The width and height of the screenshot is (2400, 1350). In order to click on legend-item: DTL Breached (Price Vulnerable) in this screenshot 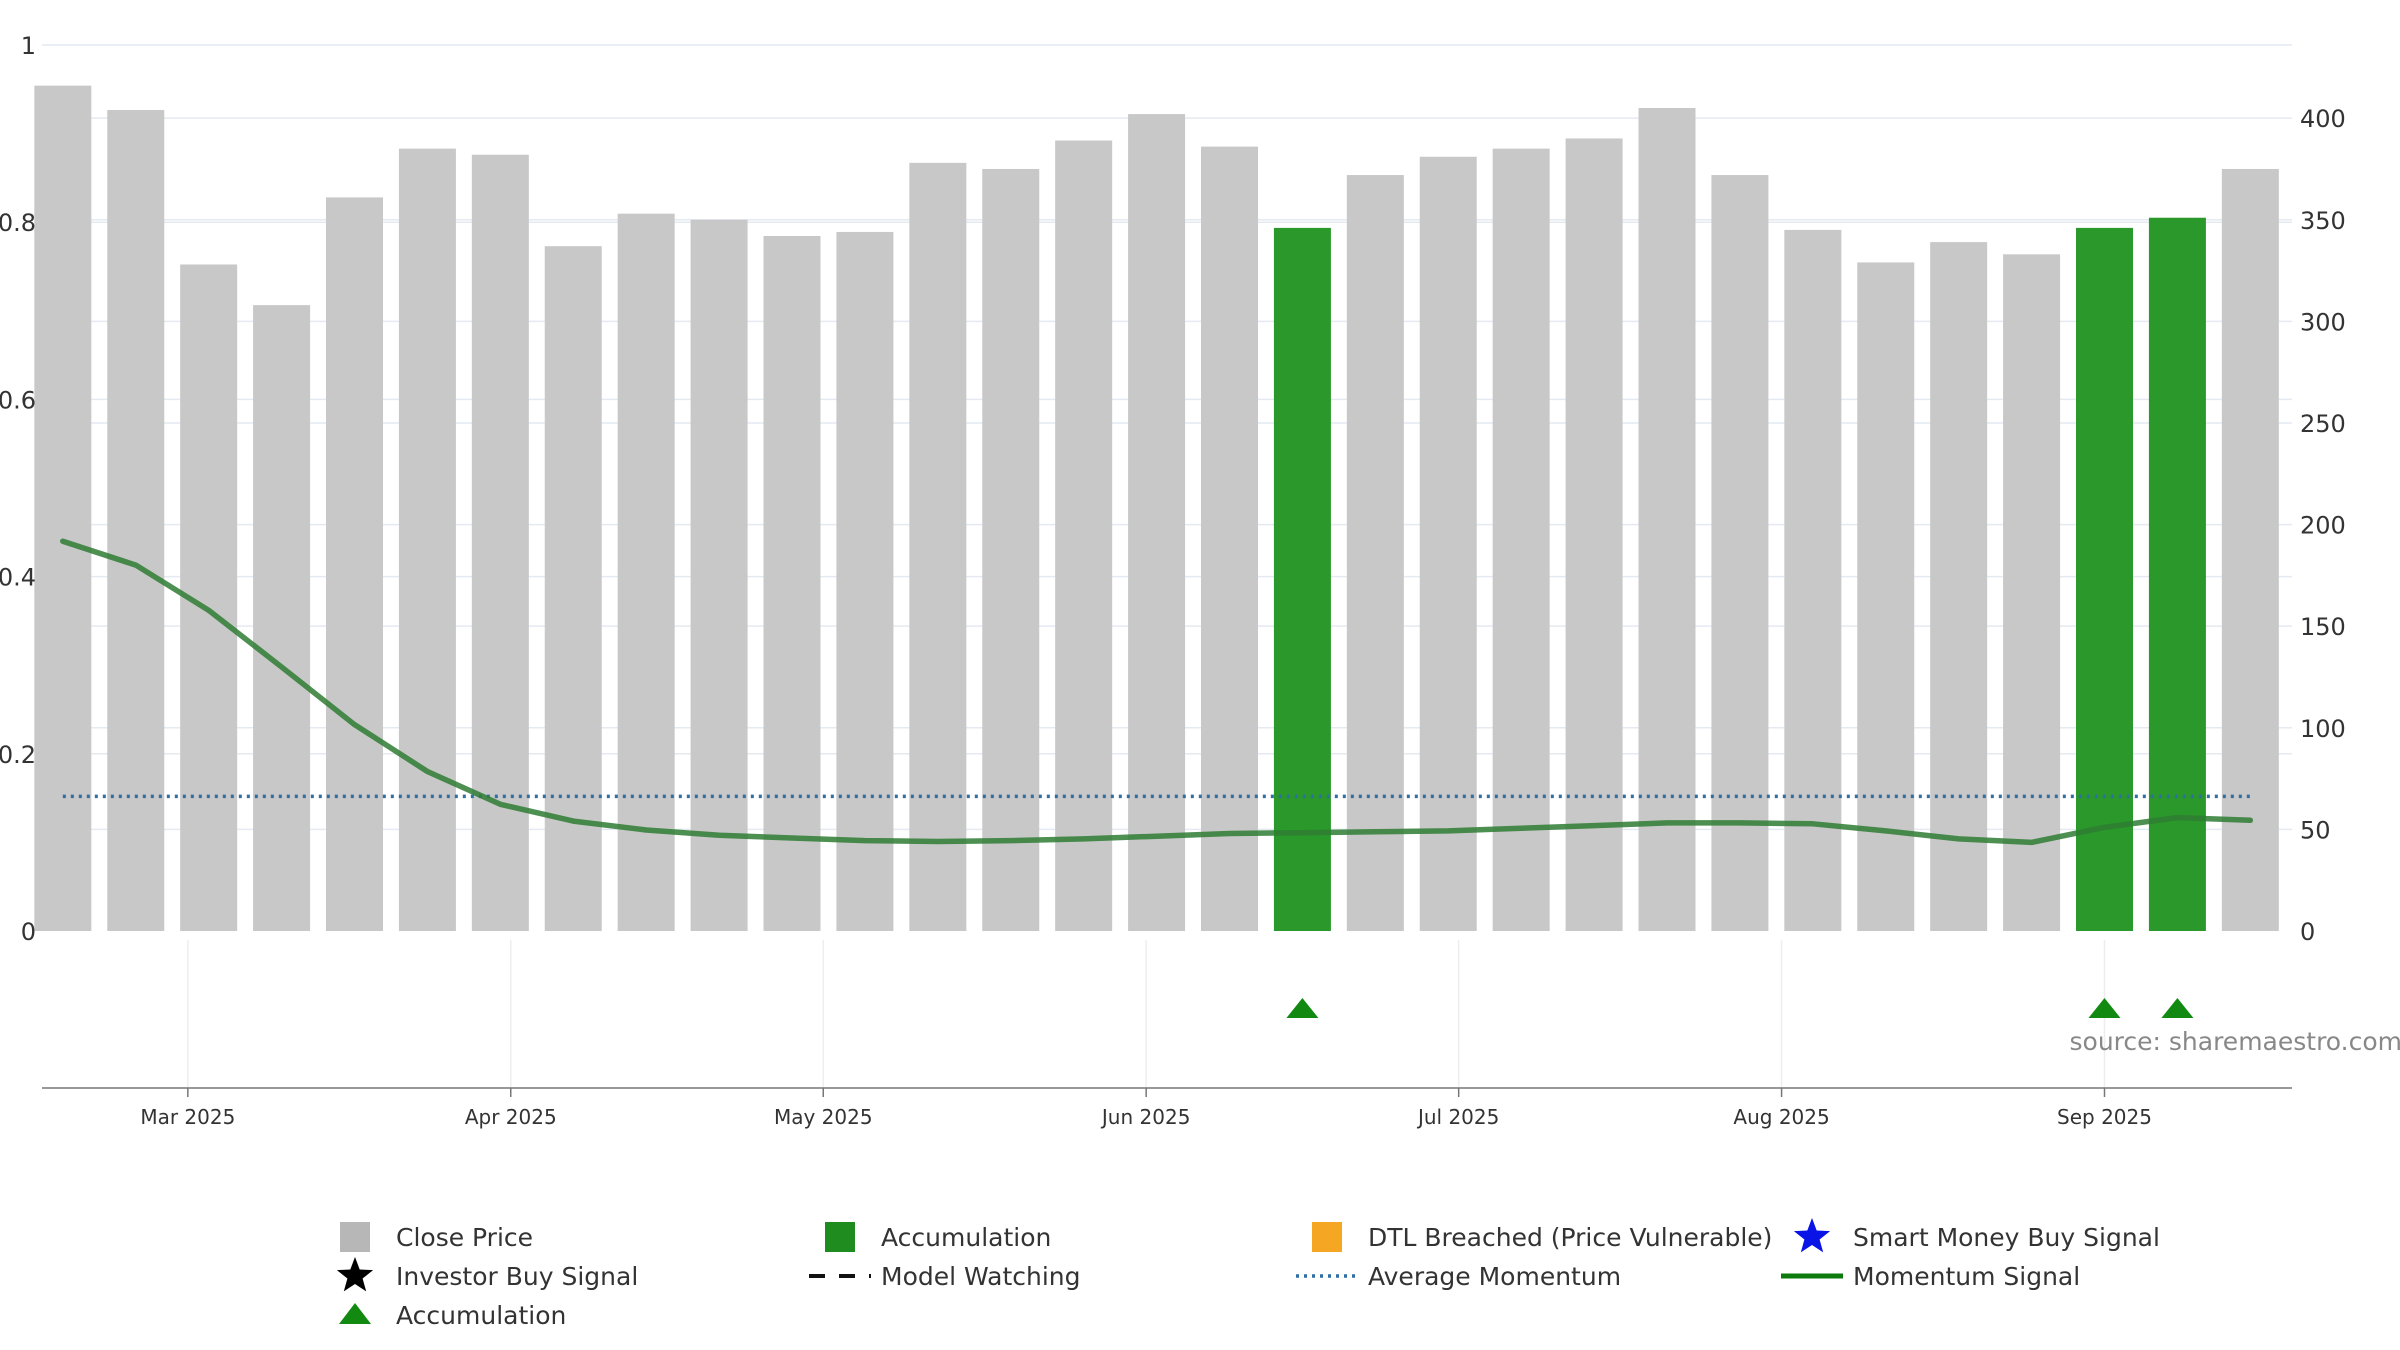, I will do `click(1542, 1237)`.